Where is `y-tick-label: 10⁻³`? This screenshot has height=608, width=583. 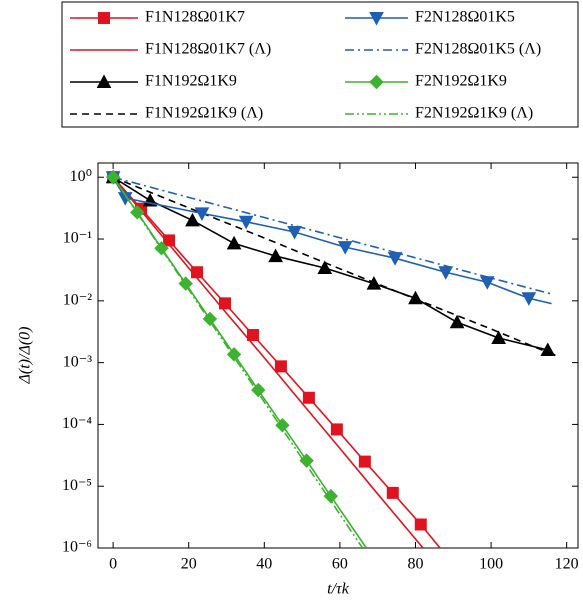 y-tick-label: 10⁻³ is located at coordinates (77, 361).